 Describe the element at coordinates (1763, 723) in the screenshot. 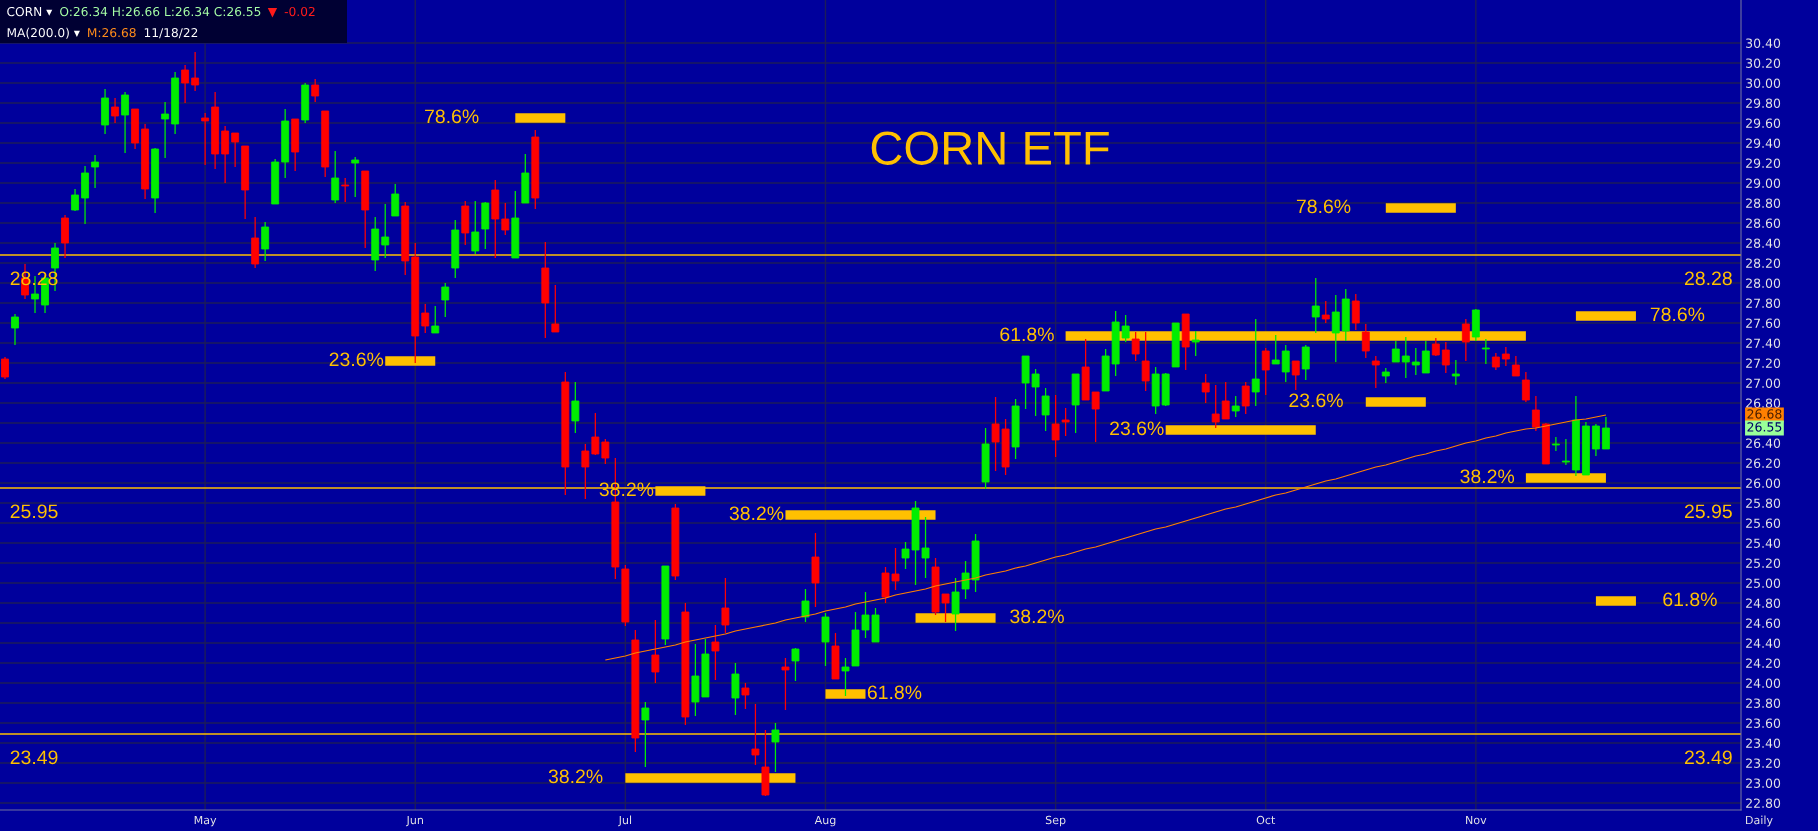

I see `y-tick-label: 23.60` at that location.